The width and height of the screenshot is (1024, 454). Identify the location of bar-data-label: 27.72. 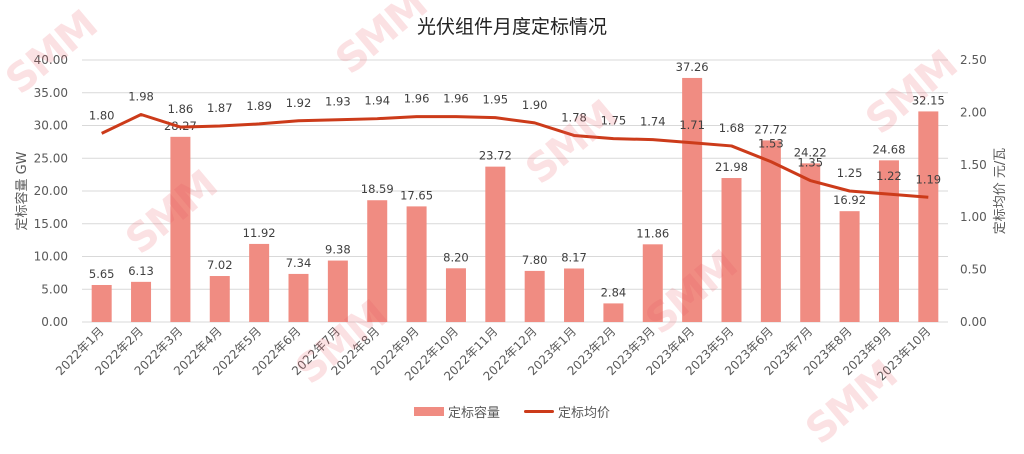
(770, 129).